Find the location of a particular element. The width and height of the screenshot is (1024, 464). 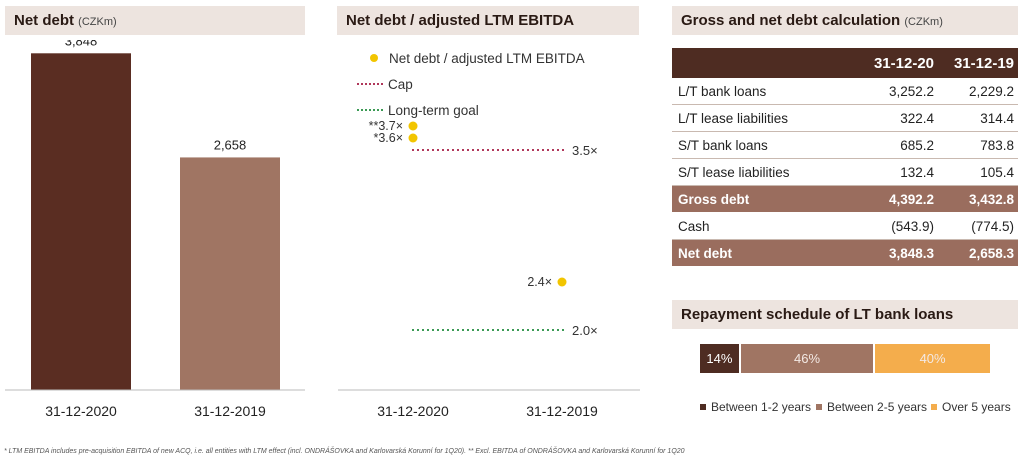

row-value: 2,229.2 is located at coordinates (978, 91).